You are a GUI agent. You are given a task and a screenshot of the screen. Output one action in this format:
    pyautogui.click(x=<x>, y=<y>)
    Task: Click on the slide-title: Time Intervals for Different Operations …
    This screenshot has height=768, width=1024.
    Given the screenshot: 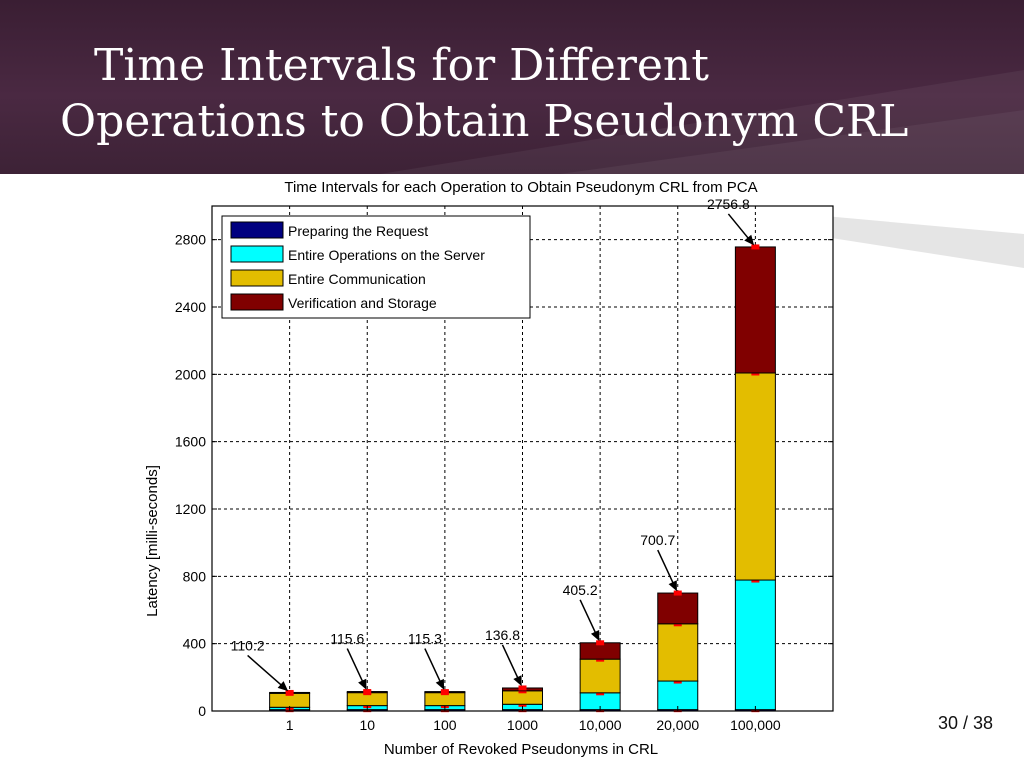 What is the action you would take?
    pyautogui.click(x=510, y=94)
    